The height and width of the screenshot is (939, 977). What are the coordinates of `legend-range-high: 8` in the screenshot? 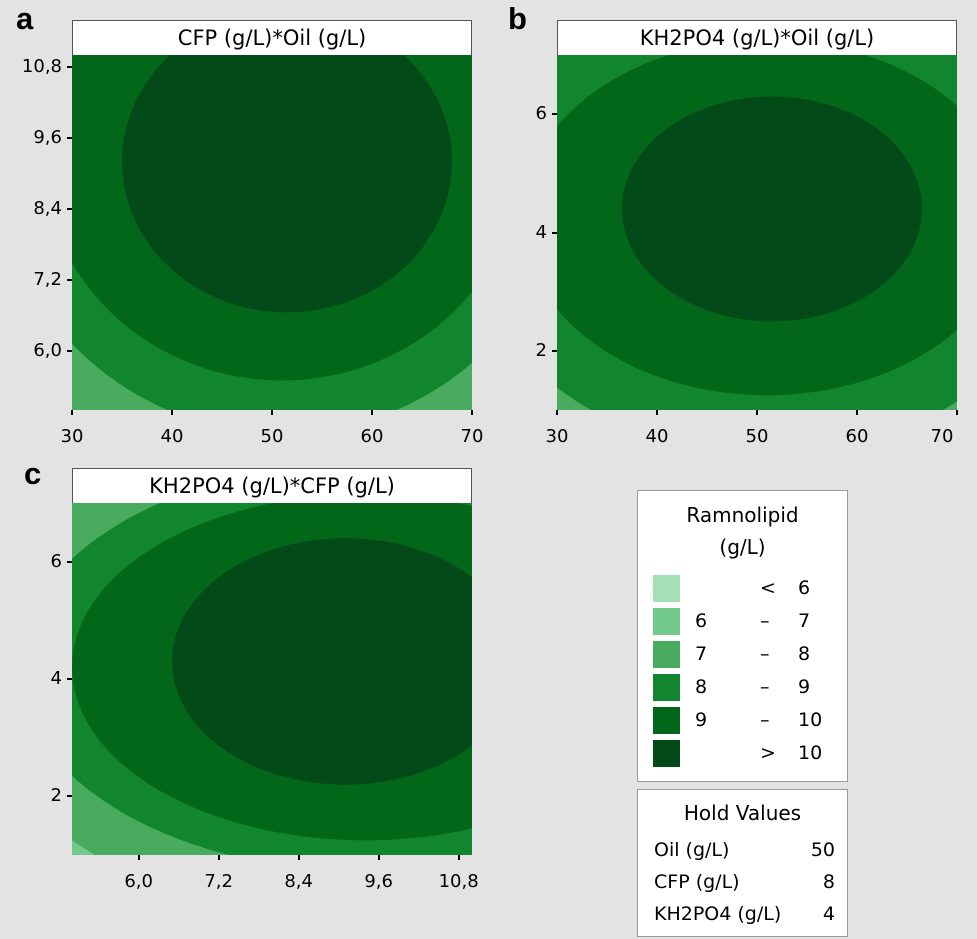 It's located at (804, 654).